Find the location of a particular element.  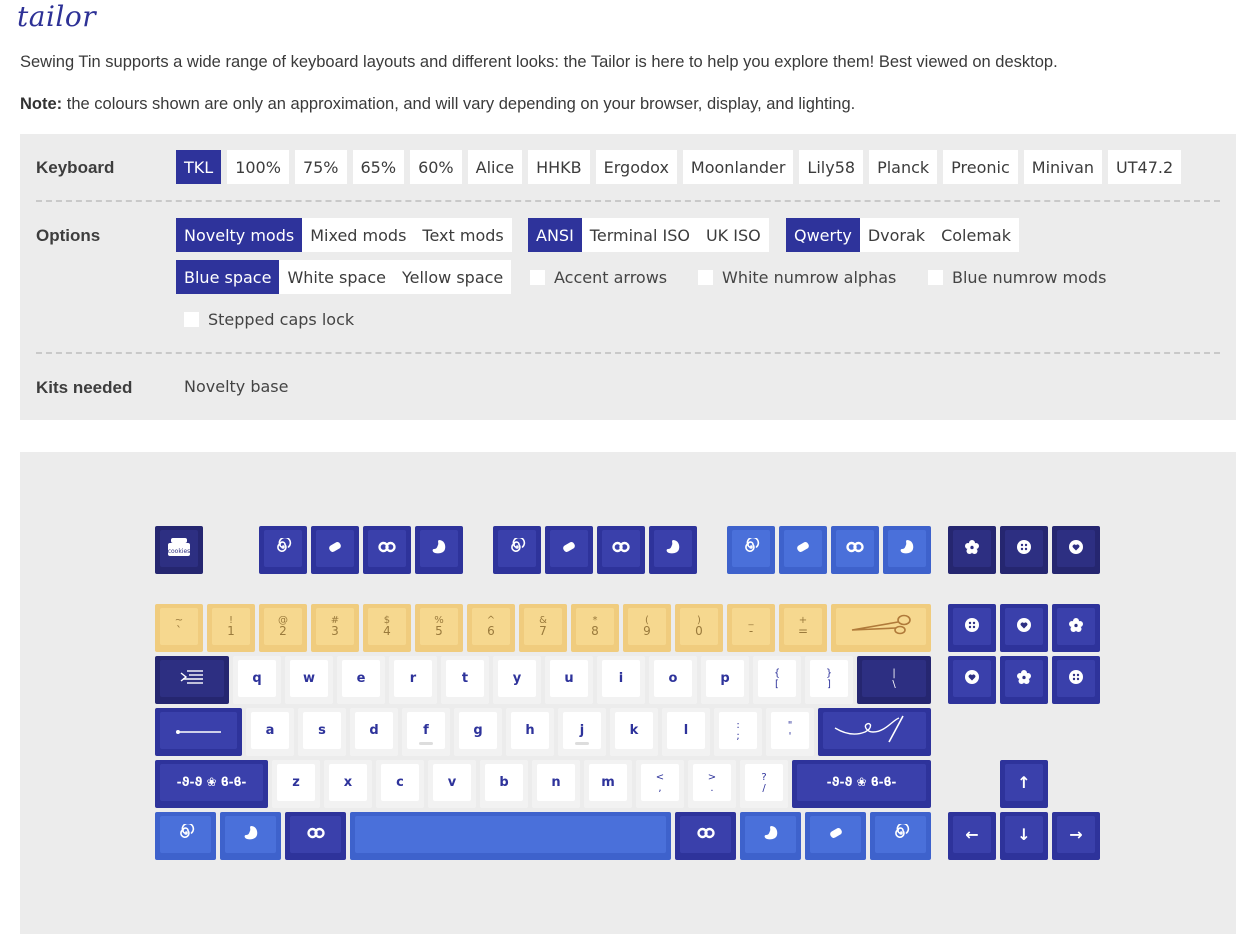

white-numrow-alphas-checkbox: White numrow alphas is located at coordinates (797, 277).